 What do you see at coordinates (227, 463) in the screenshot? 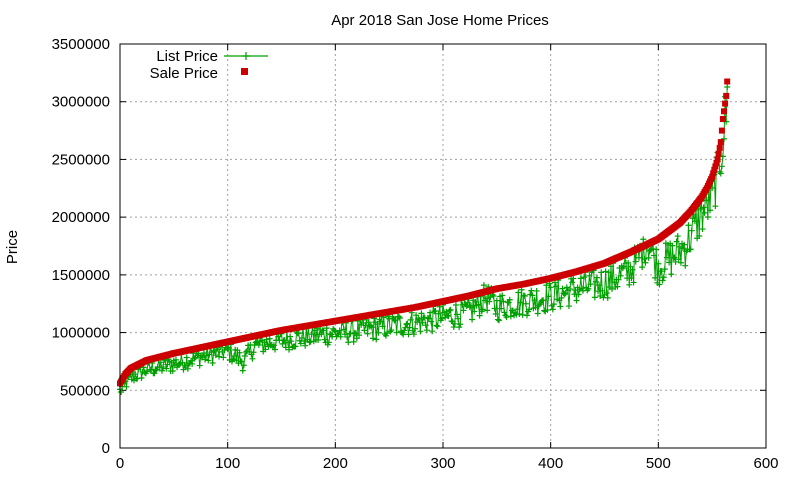
I see `x-tick-label: 100` at bounding box center [227, 463].